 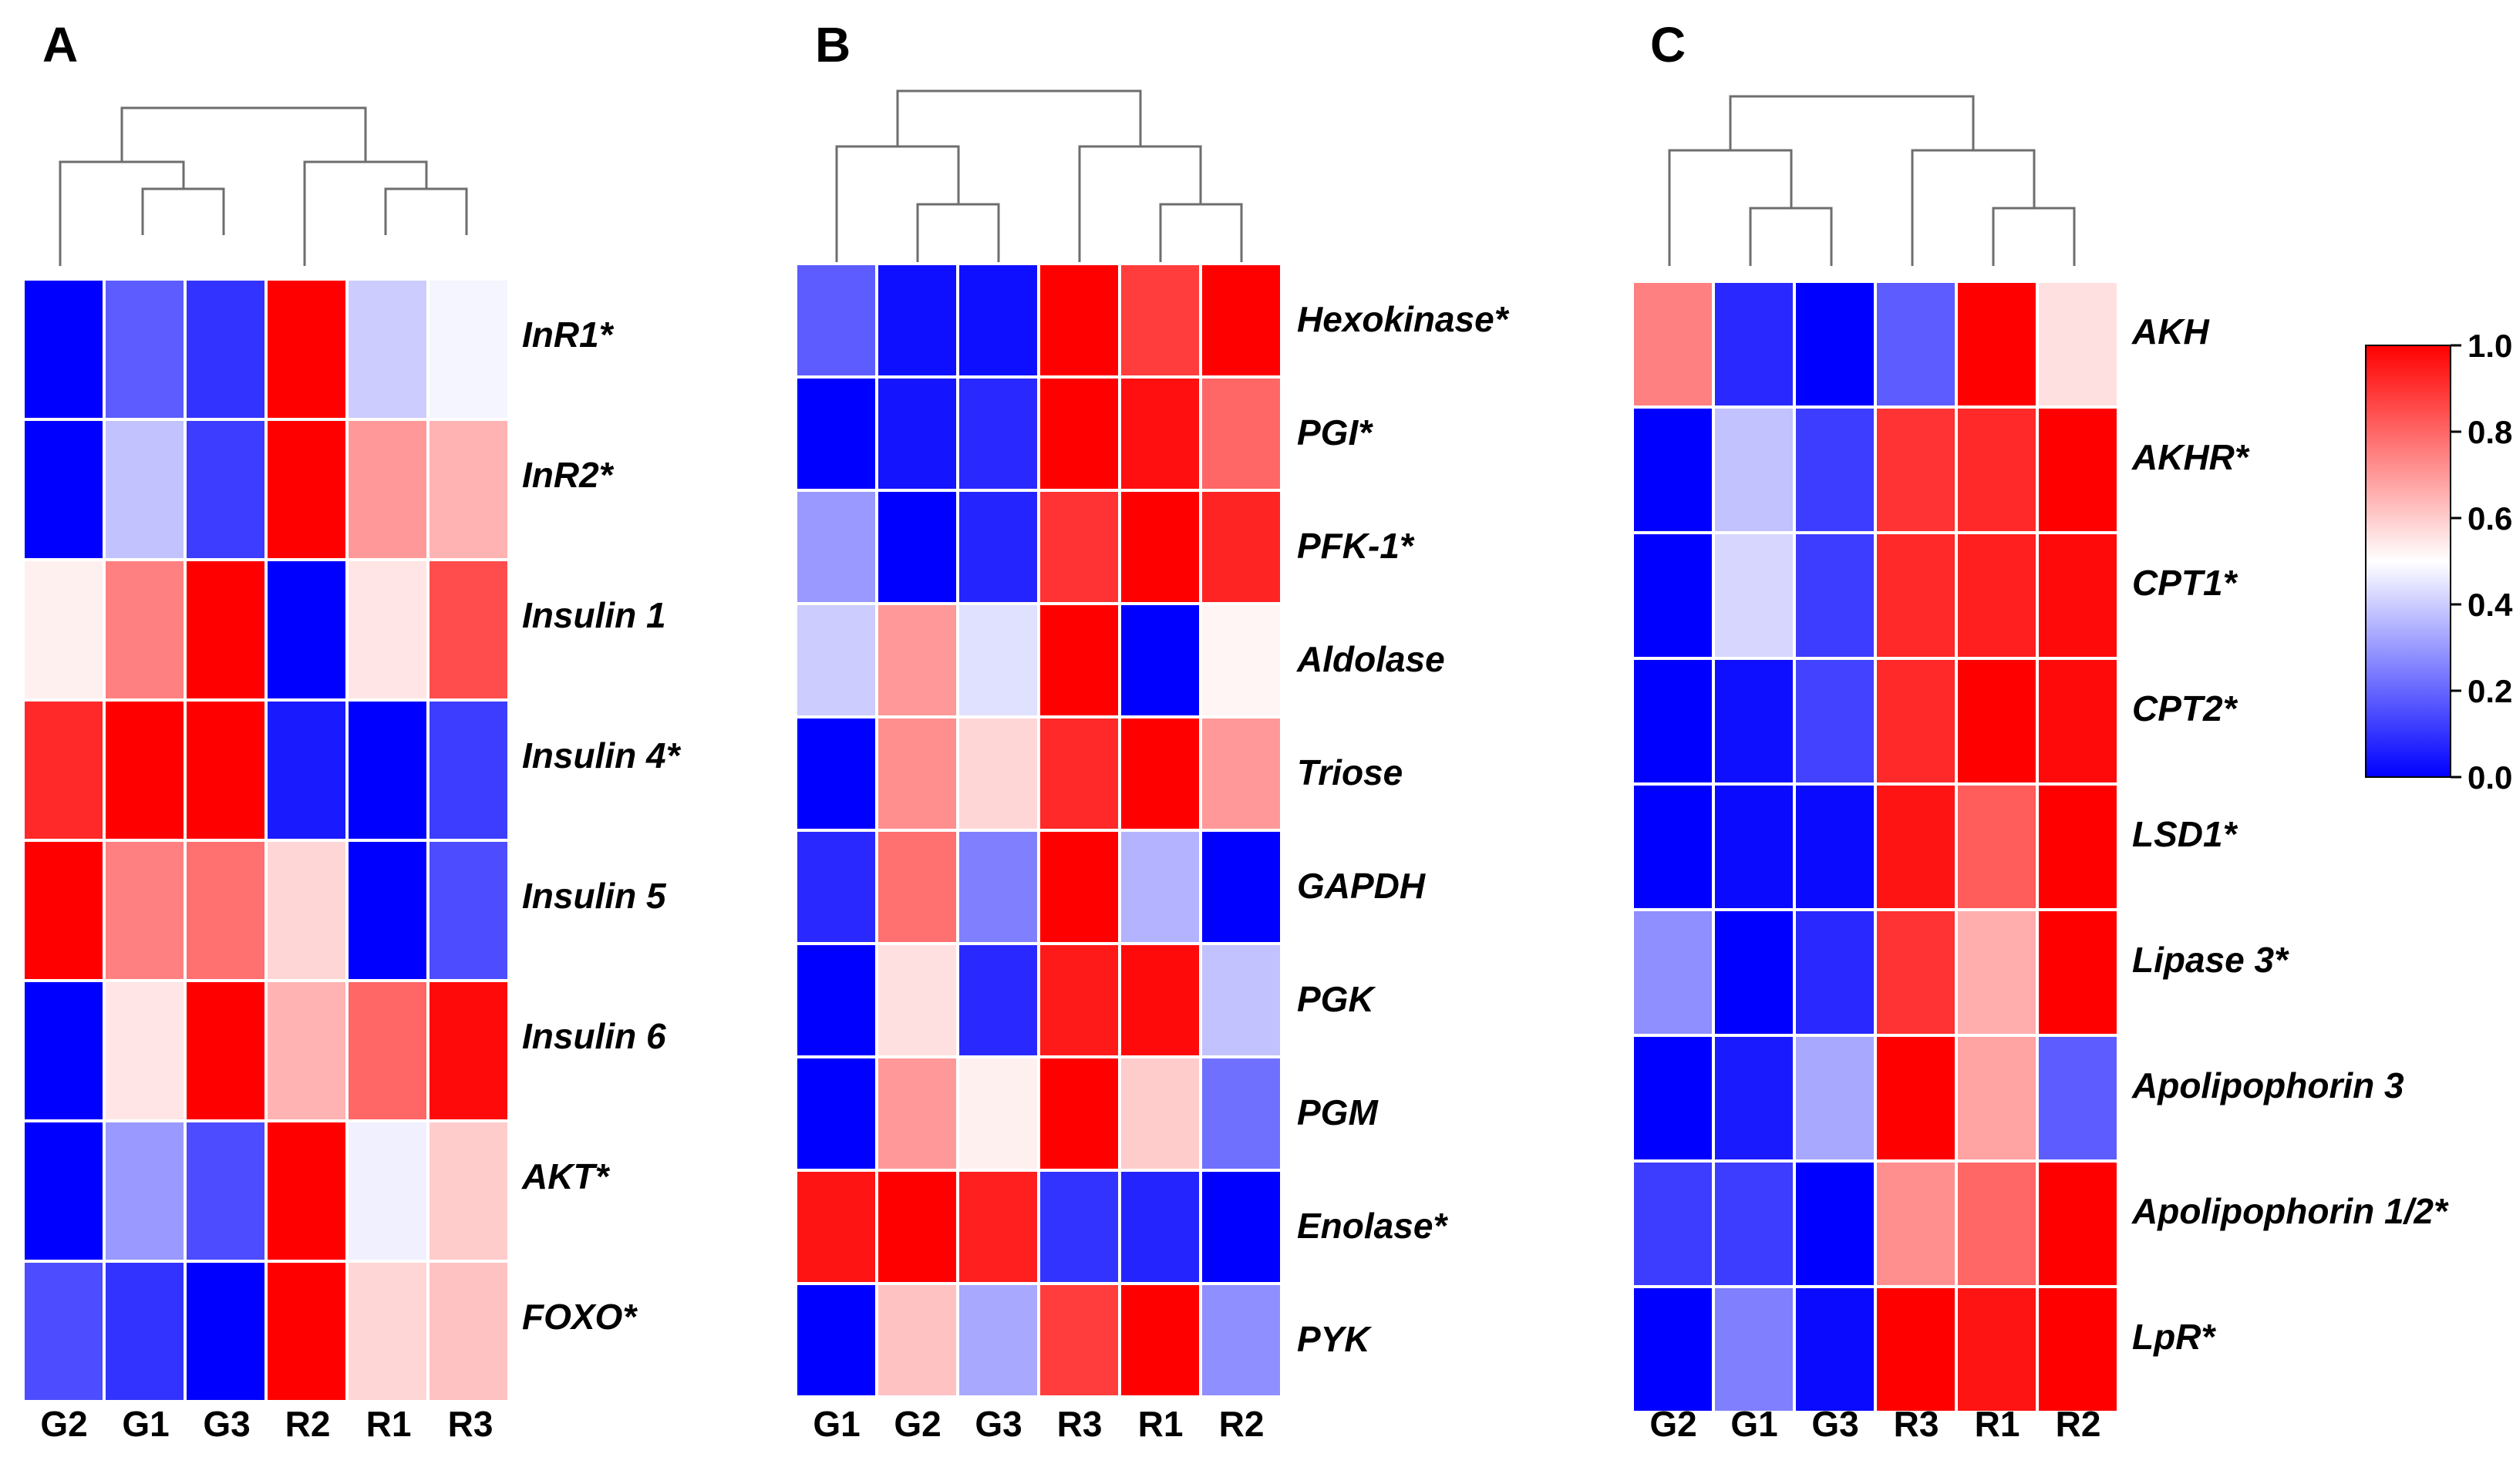 What do you see at coordinates (2490, 432) in the screenshot?
I see `colorbar-tick-label: 0.8` at bounding box center [2490, 432].